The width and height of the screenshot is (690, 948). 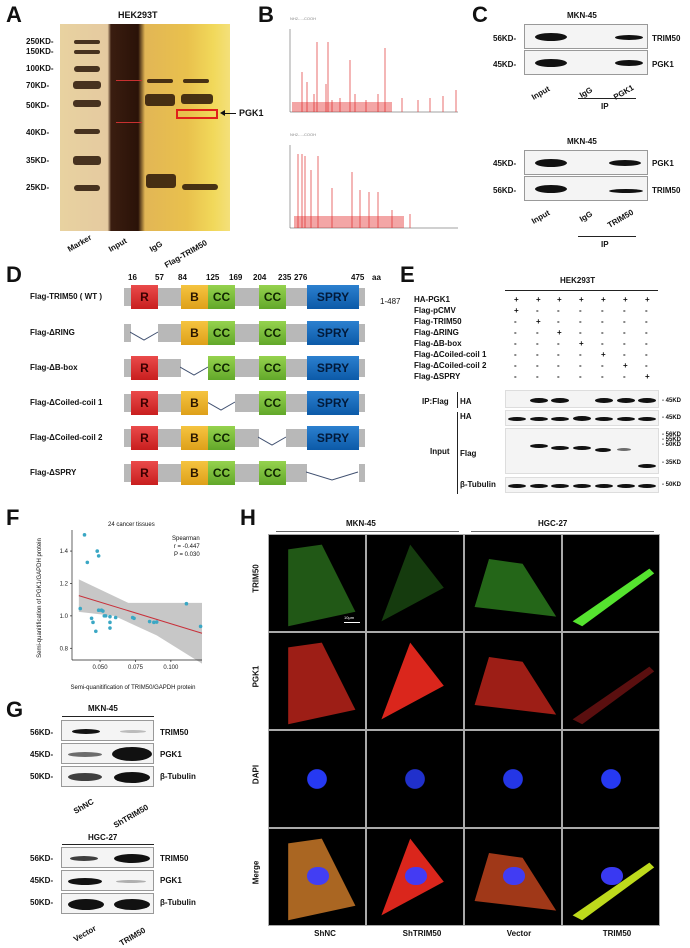 I want to click on input-label: Input, so click(x=440, y=451).